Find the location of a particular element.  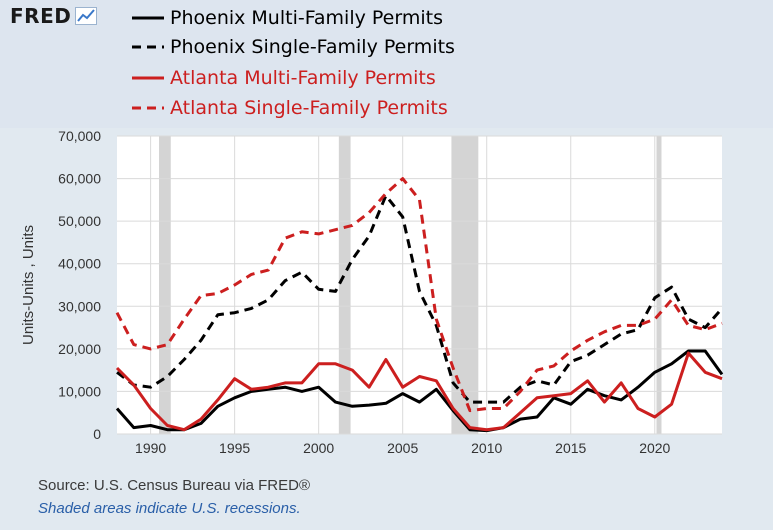

legend-swatch-solid-black is located at coordinates (148, 18).